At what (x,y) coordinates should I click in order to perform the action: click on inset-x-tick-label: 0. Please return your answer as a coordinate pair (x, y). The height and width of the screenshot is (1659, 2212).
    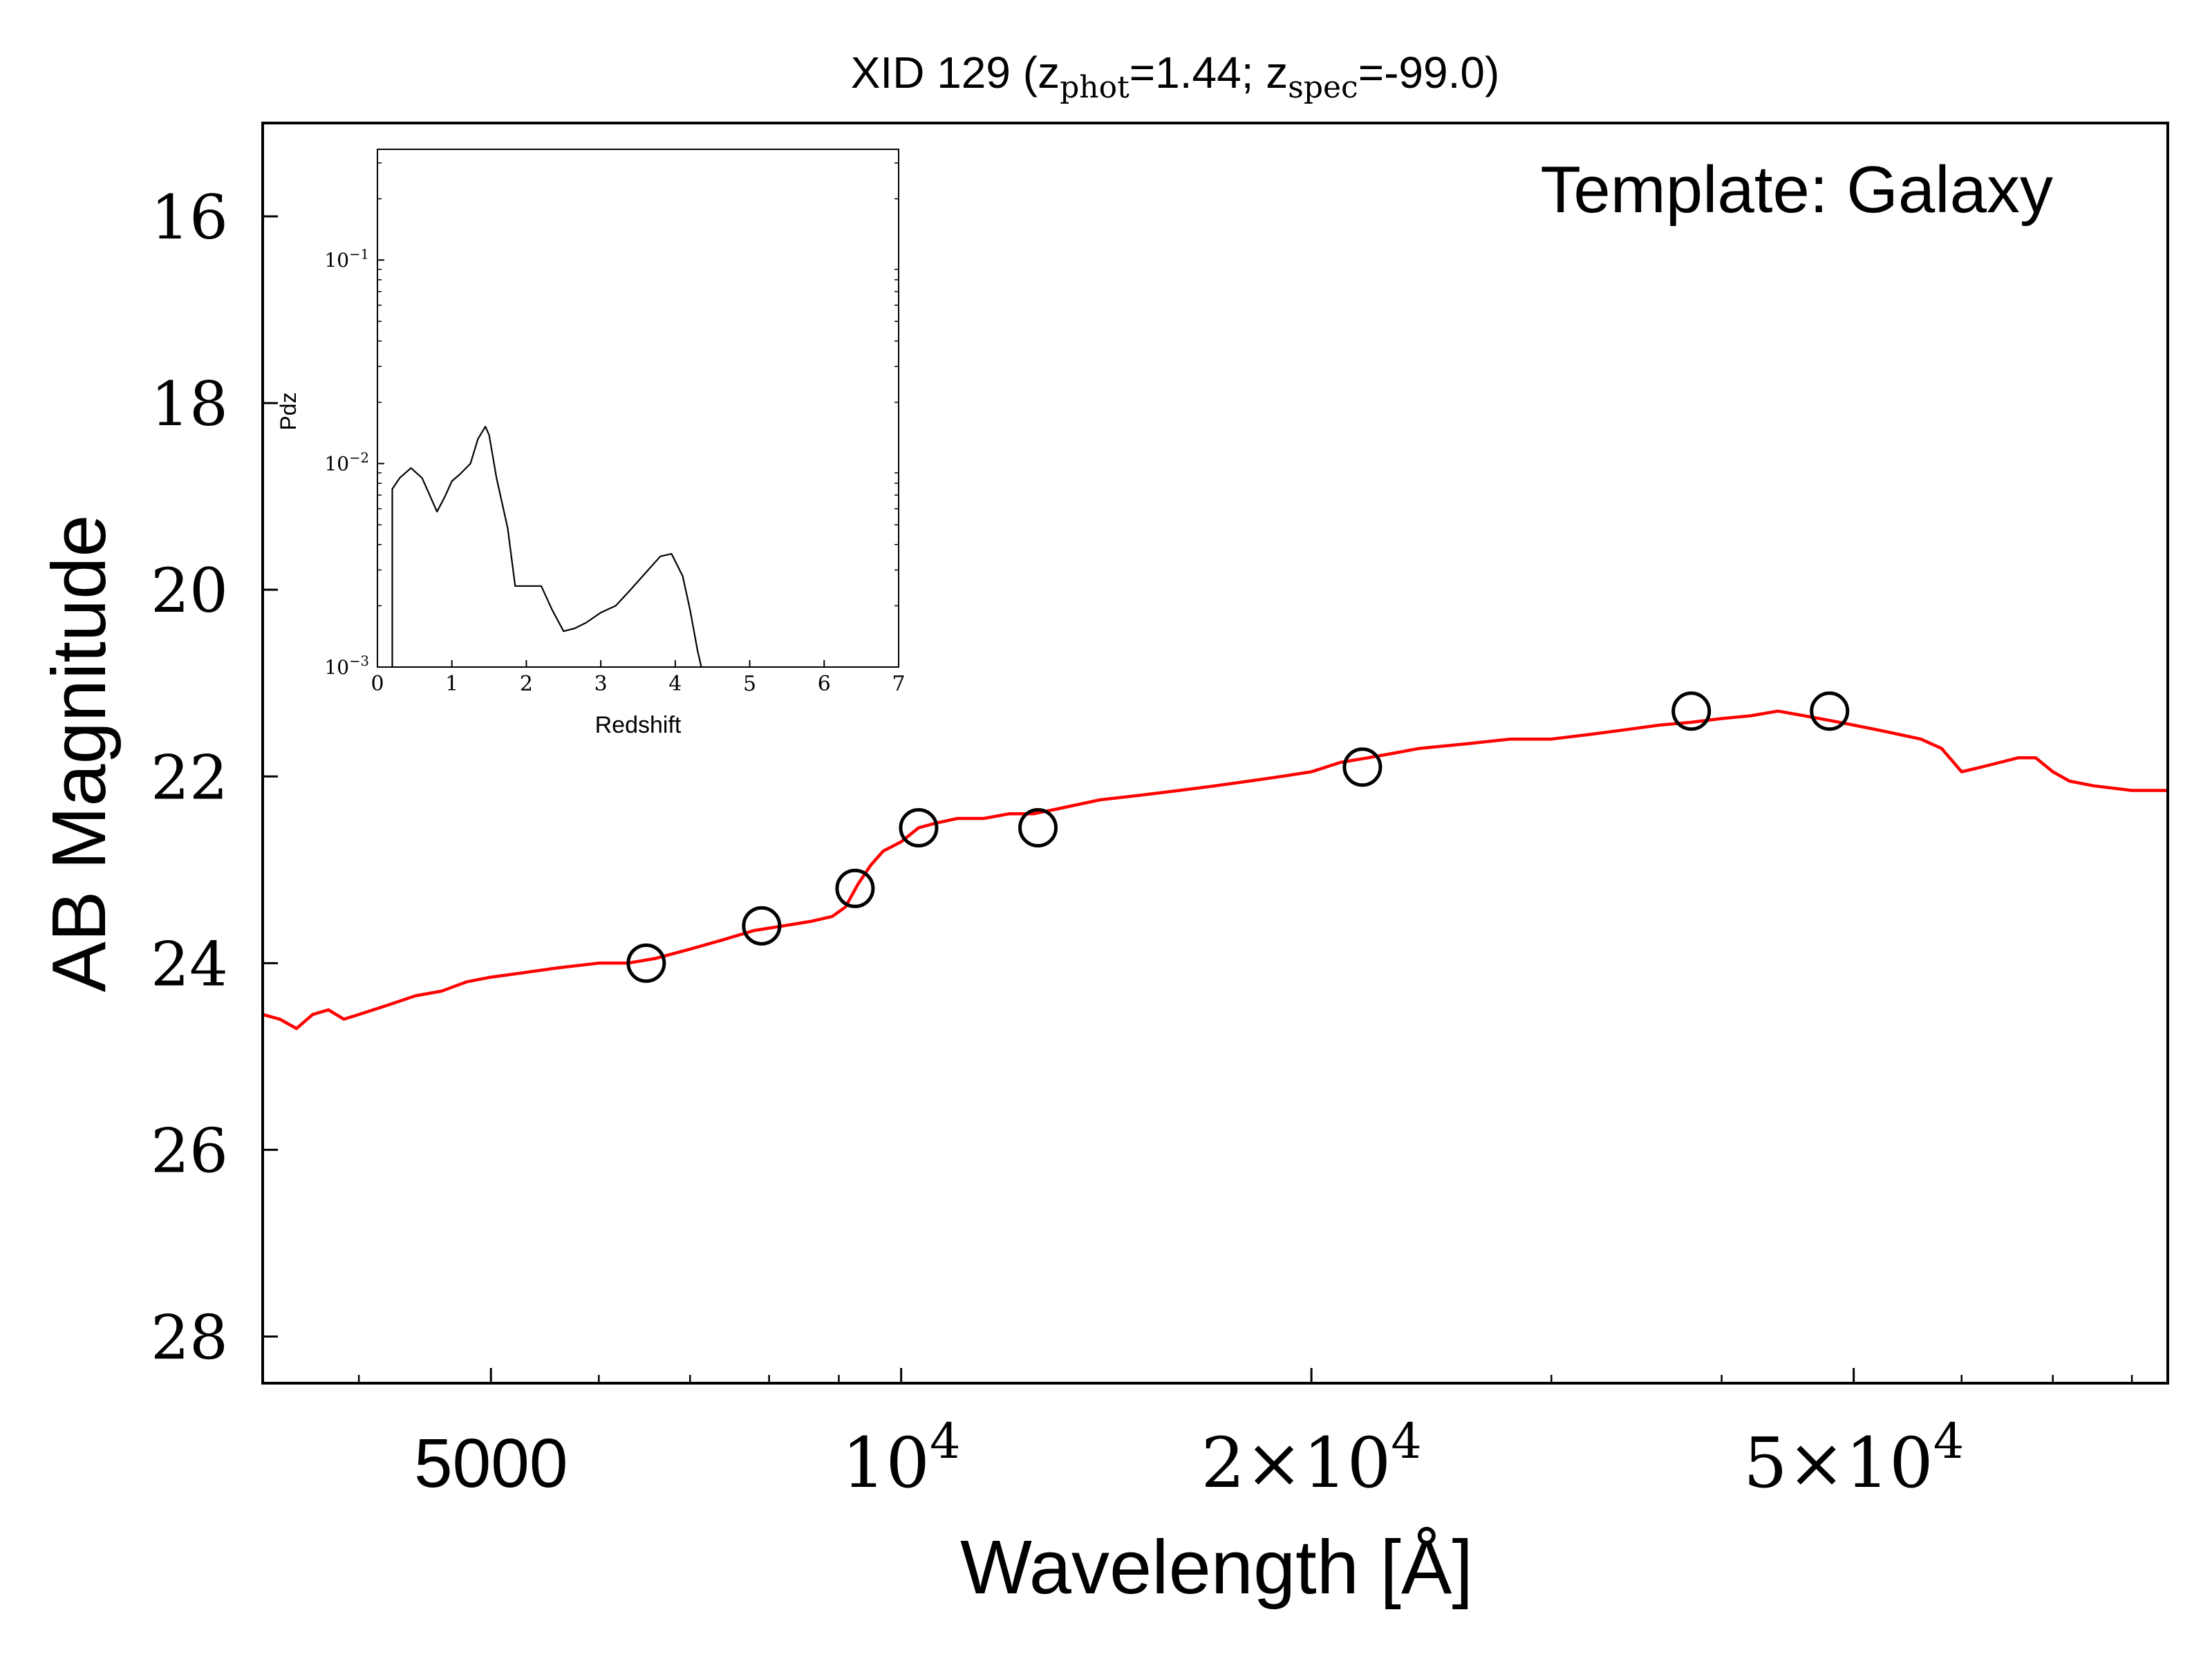
    Looking at the image, I should click on (378, 684).